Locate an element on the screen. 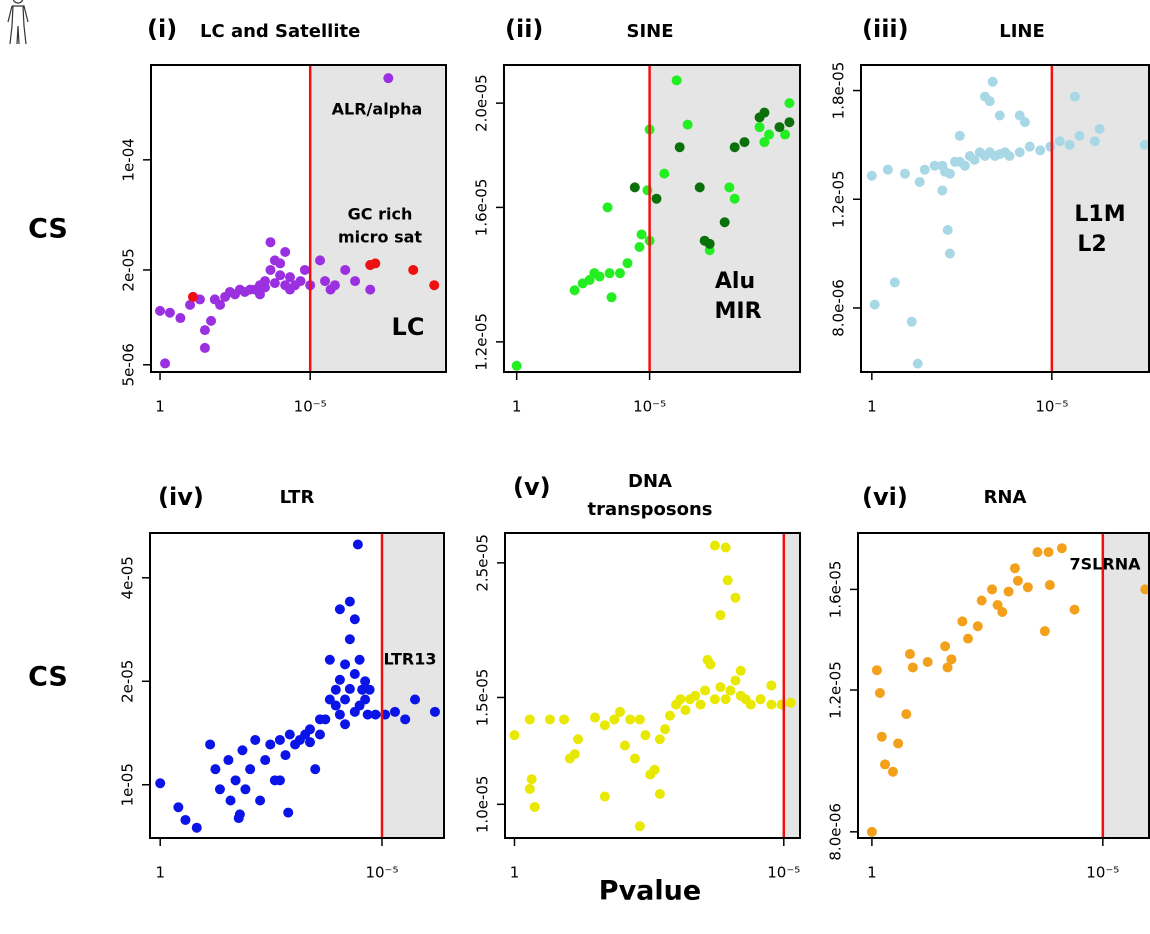  y-tick-label: 8.0e-06 is located at coordinates (839, 308).